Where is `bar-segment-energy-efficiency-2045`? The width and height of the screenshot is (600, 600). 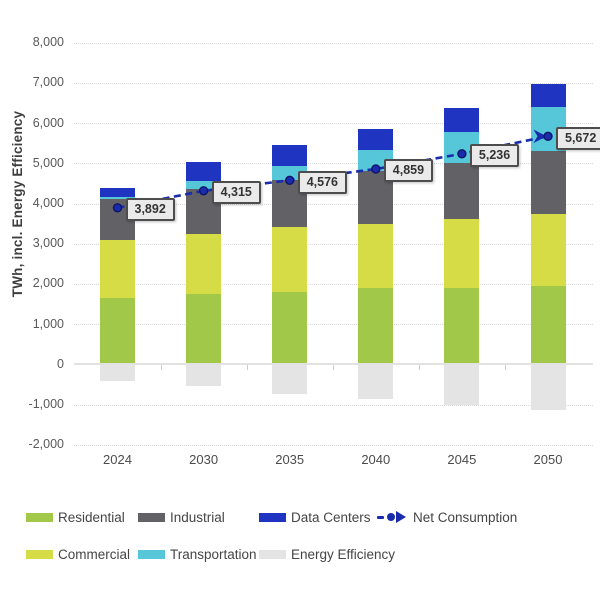
bar-segment-energy-efficiency-2045 is located at coordinates (462, 384).